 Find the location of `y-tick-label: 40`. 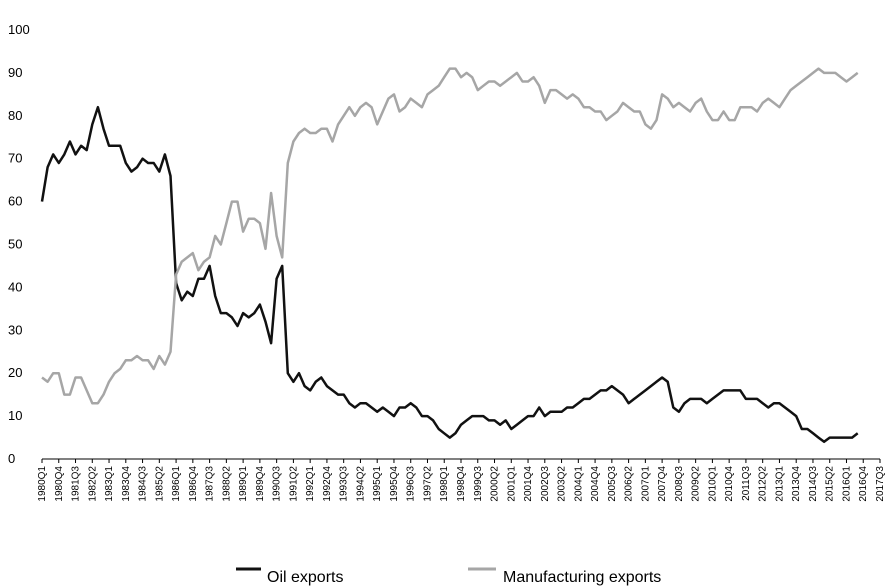

y-tick-label: 40 is located at coordinates (15, 286).